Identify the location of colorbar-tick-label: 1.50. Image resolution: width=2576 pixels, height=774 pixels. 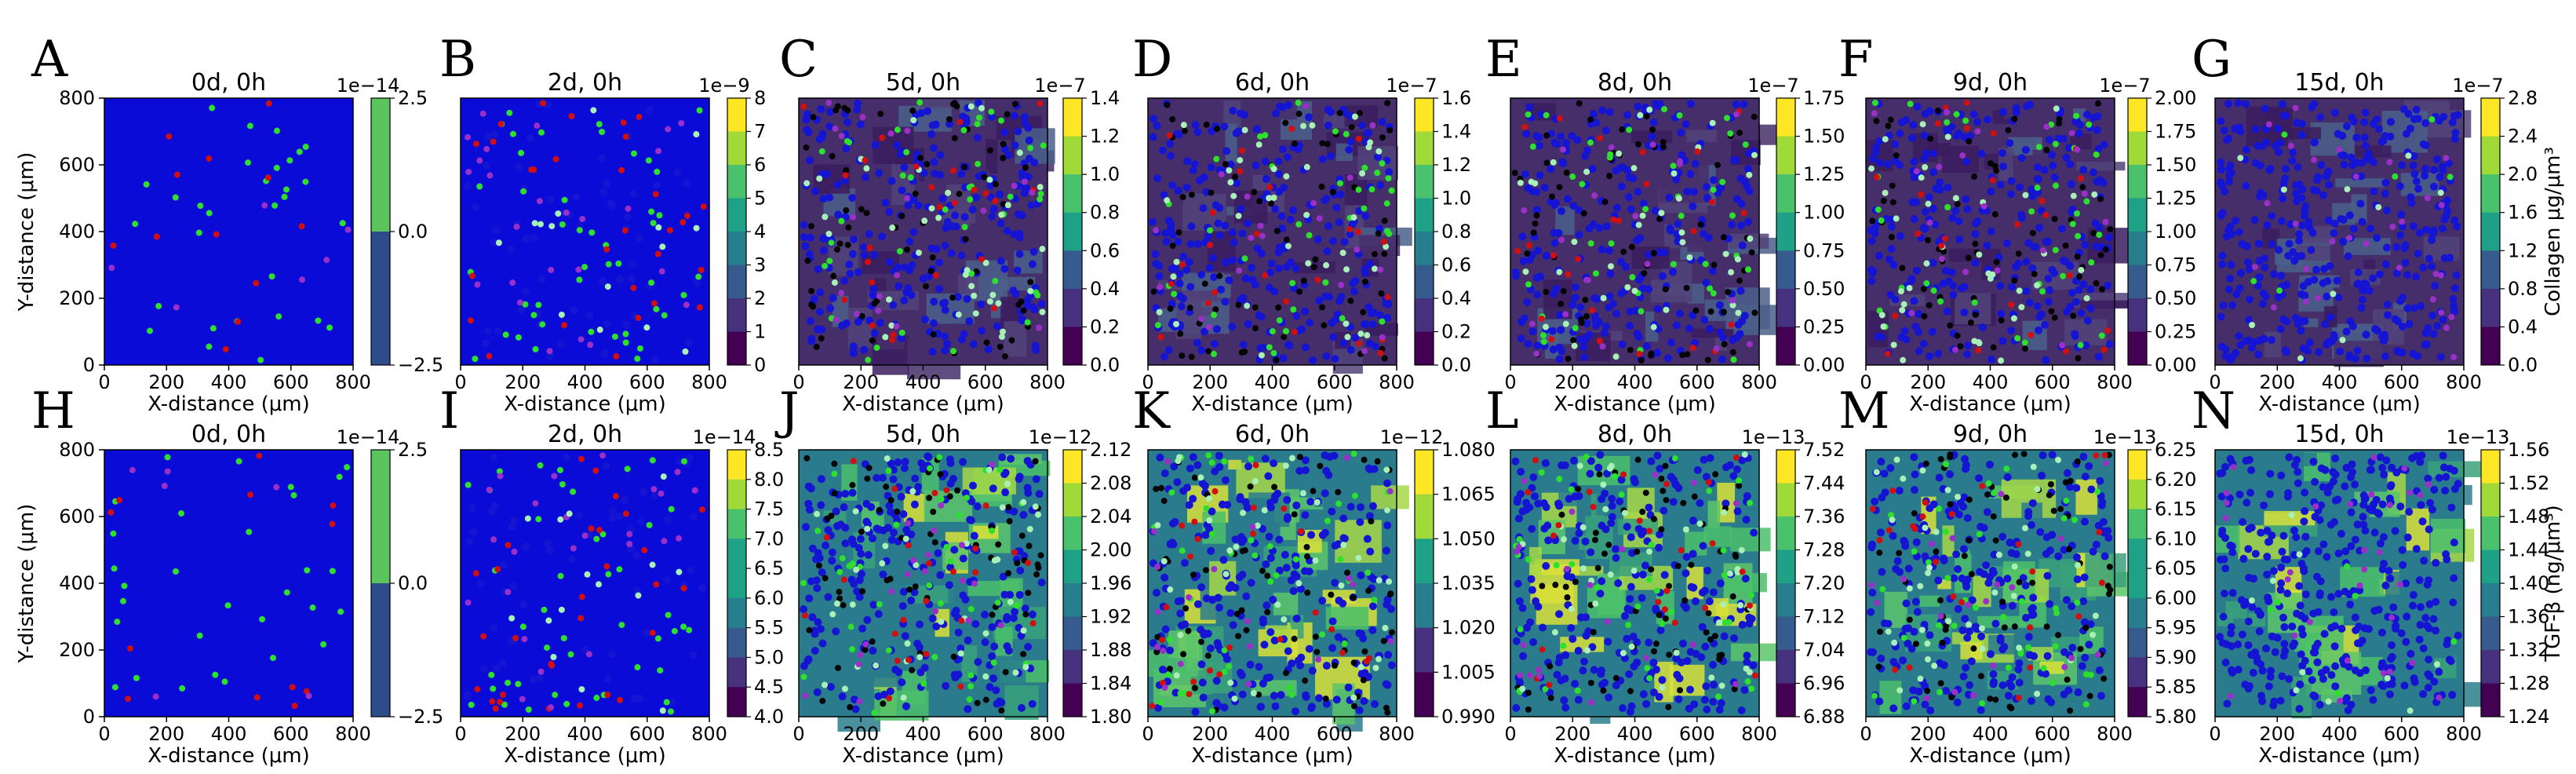
(2175, 165).